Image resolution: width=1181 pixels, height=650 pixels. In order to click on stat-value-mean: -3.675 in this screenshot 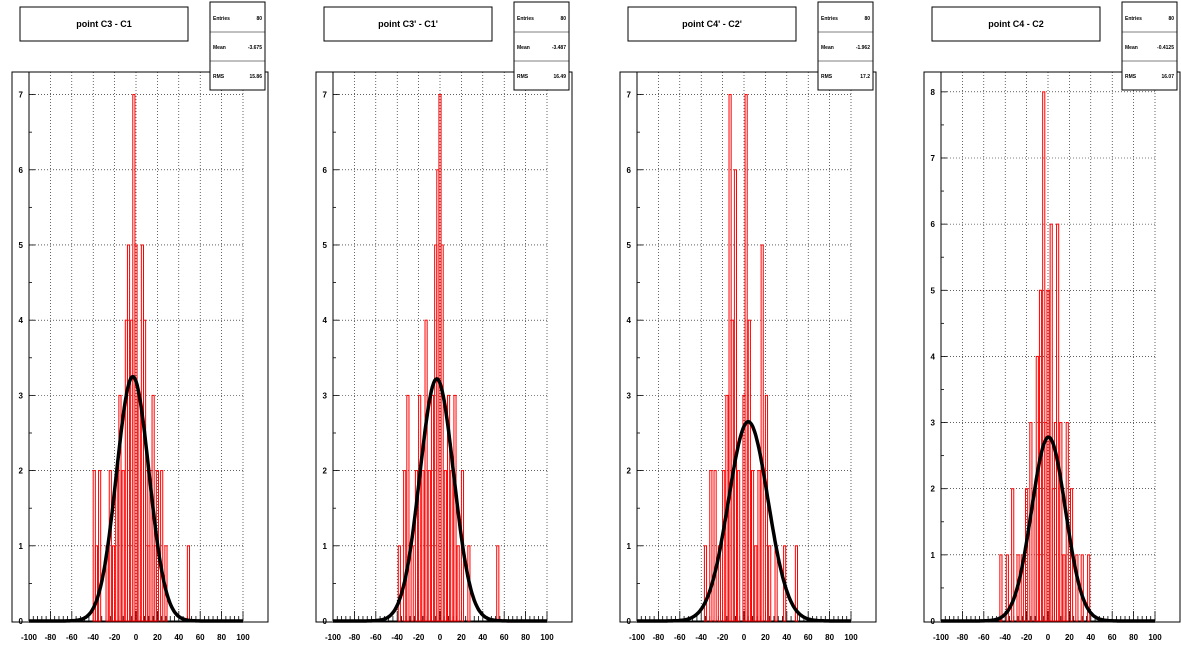, I will do `click(255, 48)`.